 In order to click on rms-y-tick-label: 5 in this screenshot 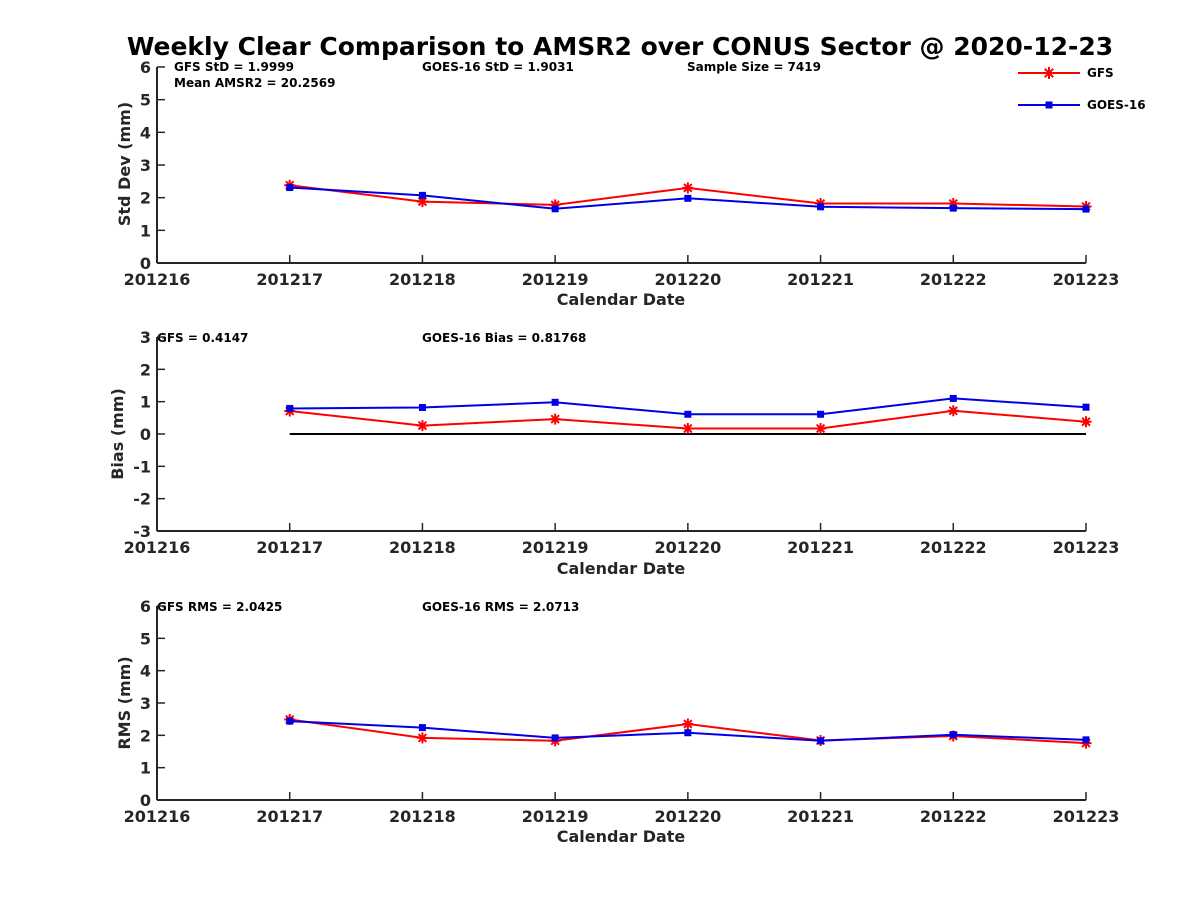, I will do `click(145, 638)`.